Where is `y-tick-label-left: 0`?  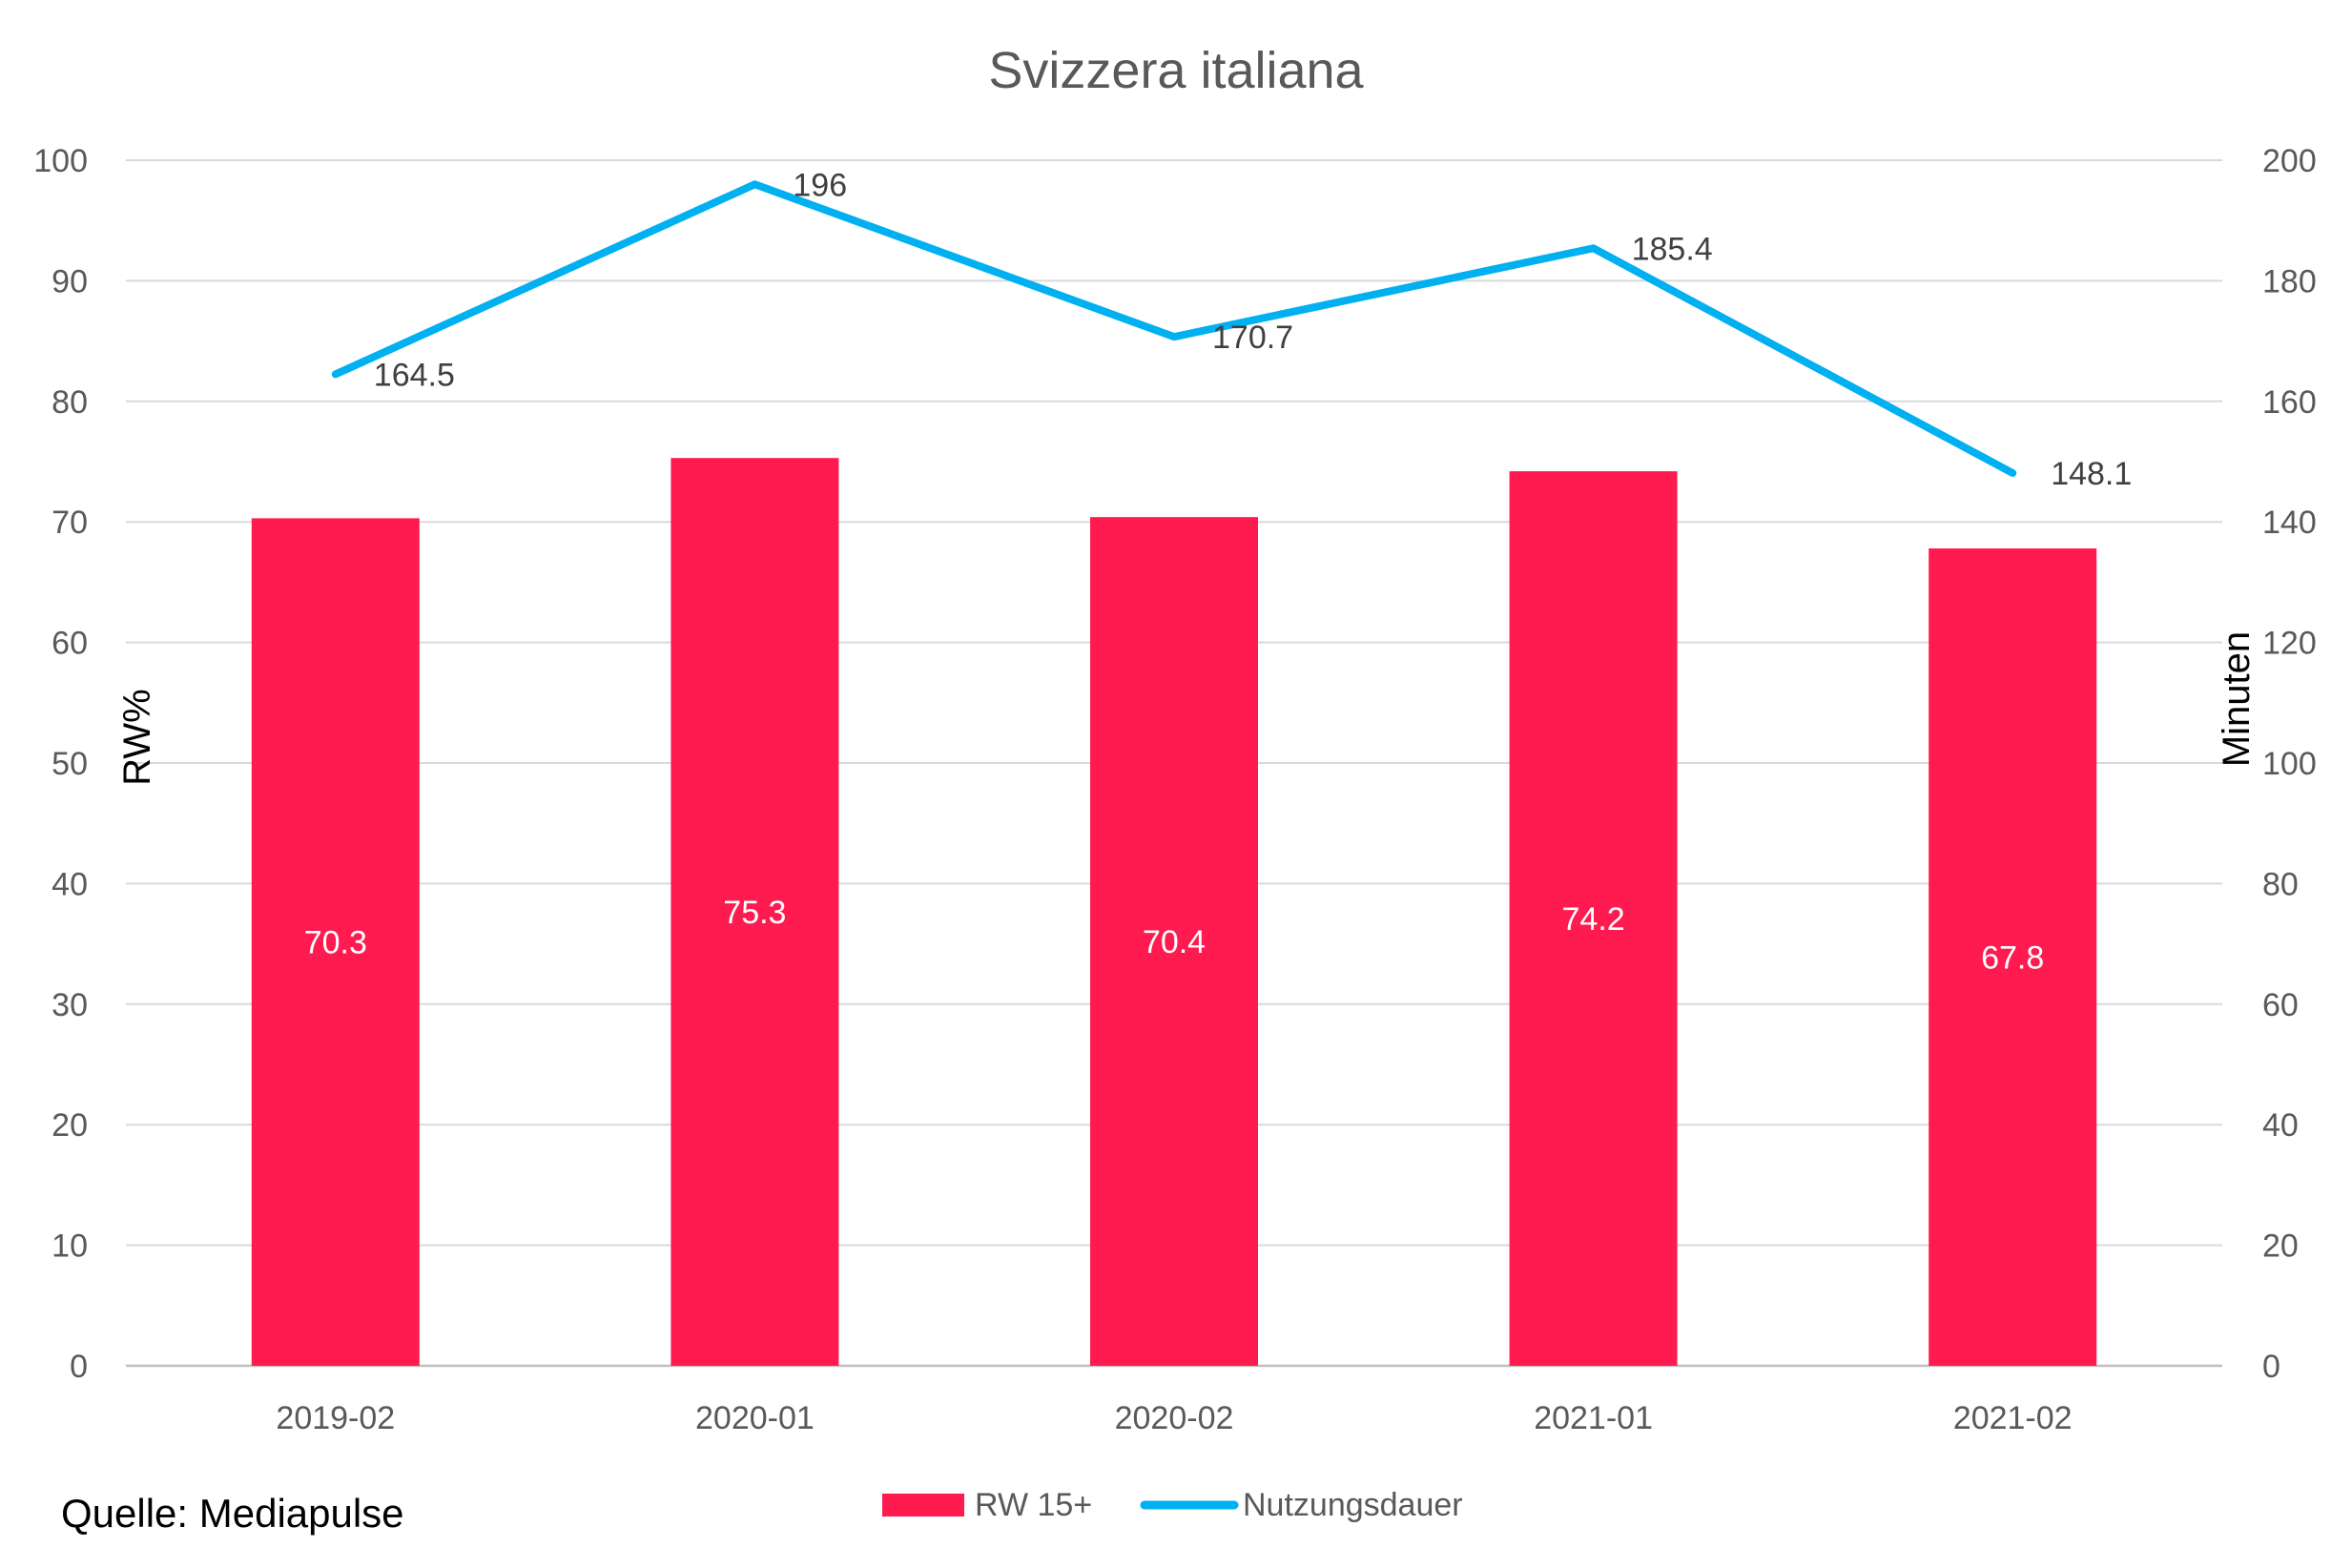 y-tick-label-left: 0 is located at coordinates (79, 1367).